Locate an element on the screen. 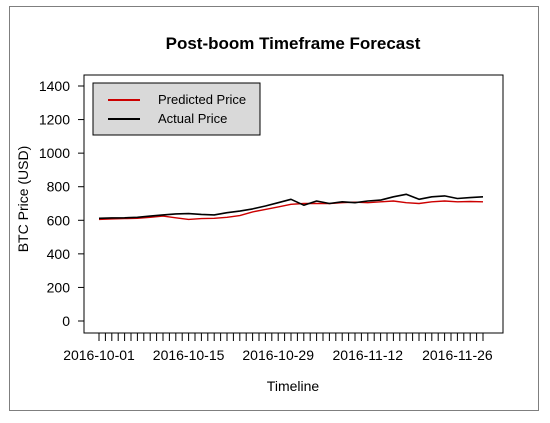  x-tick-label: 2016-10-15 is located at coordinates (189, 355).